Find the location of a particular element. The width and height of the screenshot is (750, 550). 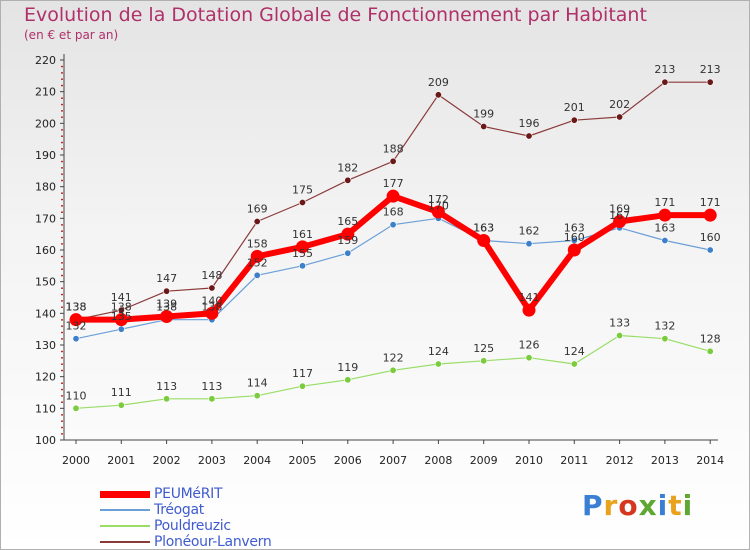

data-label: 135 is located at coordinates (121, 316).